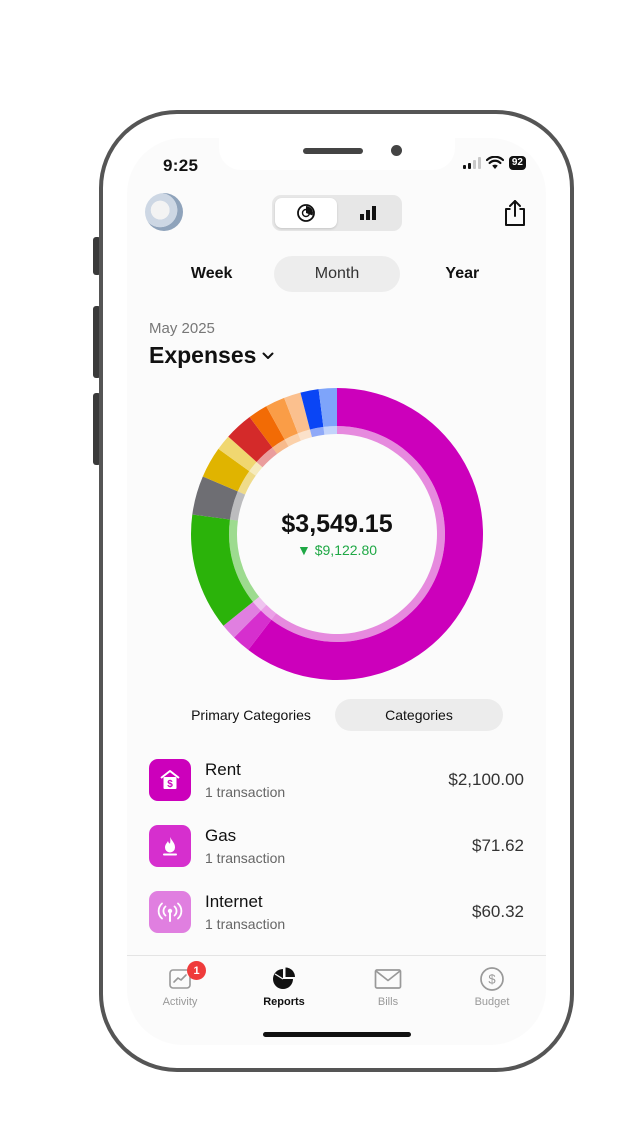 The width and height of the screenshot is (640, 1138). I want to click on item-name: Rent, so click(223, 769).